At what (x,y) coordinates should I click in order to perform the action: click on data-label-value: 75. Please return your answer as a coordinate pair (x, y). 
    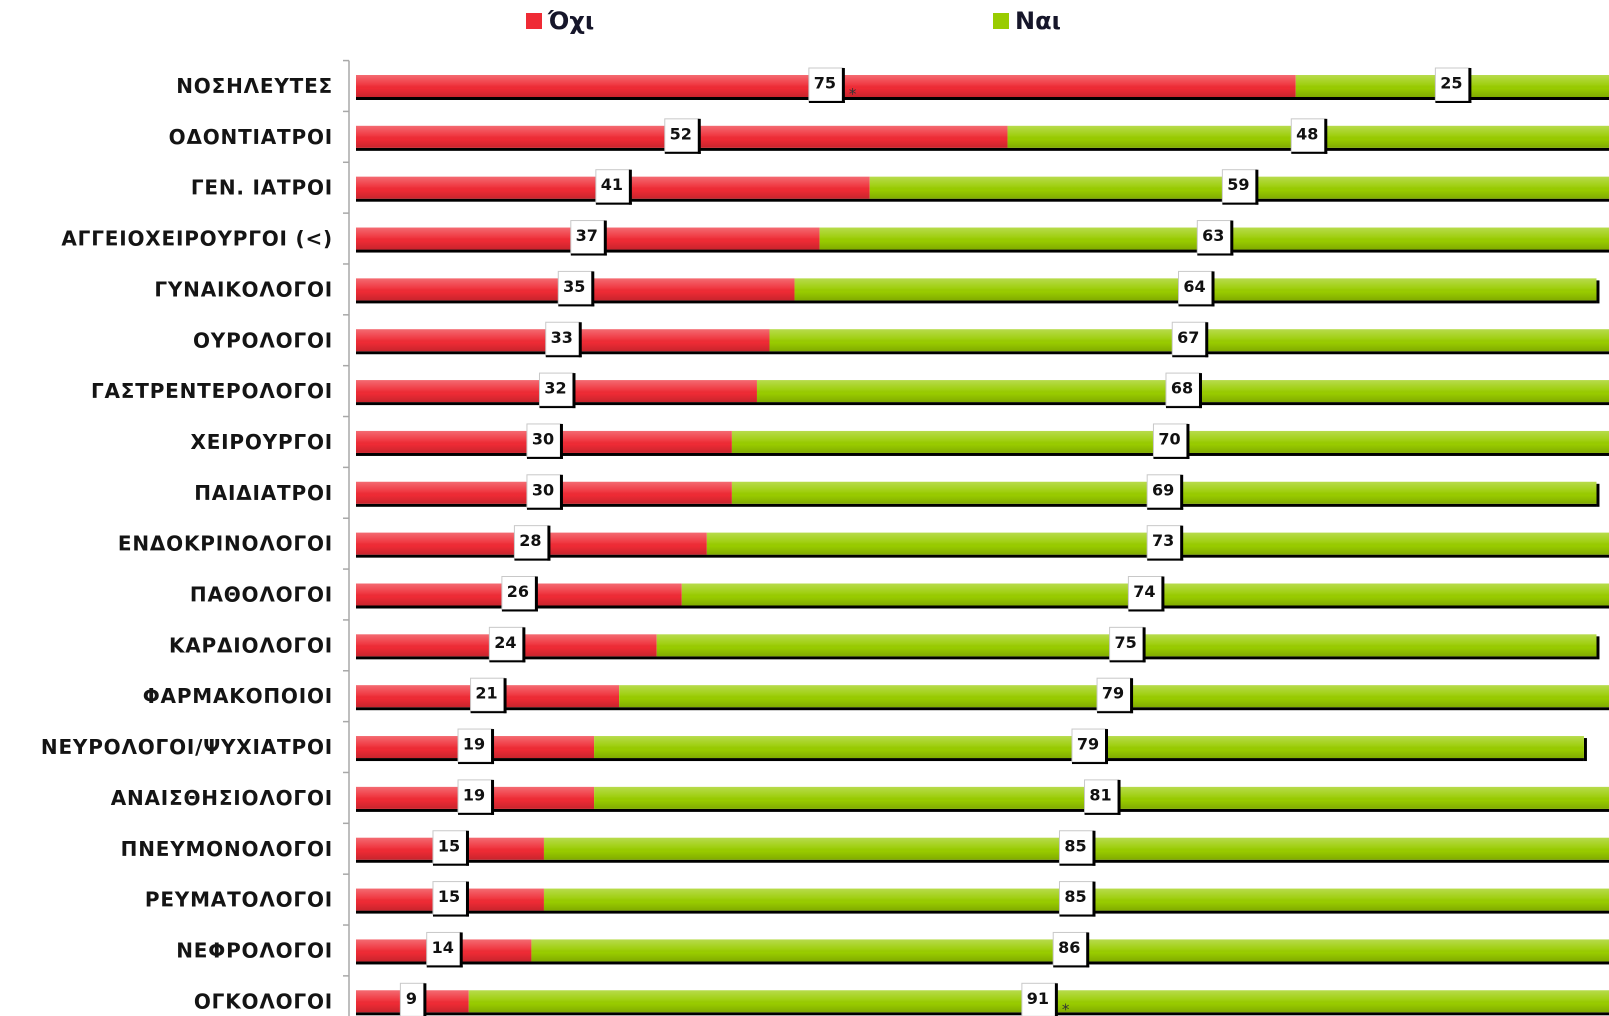
    Looking at the image, I should click on (825, 83).